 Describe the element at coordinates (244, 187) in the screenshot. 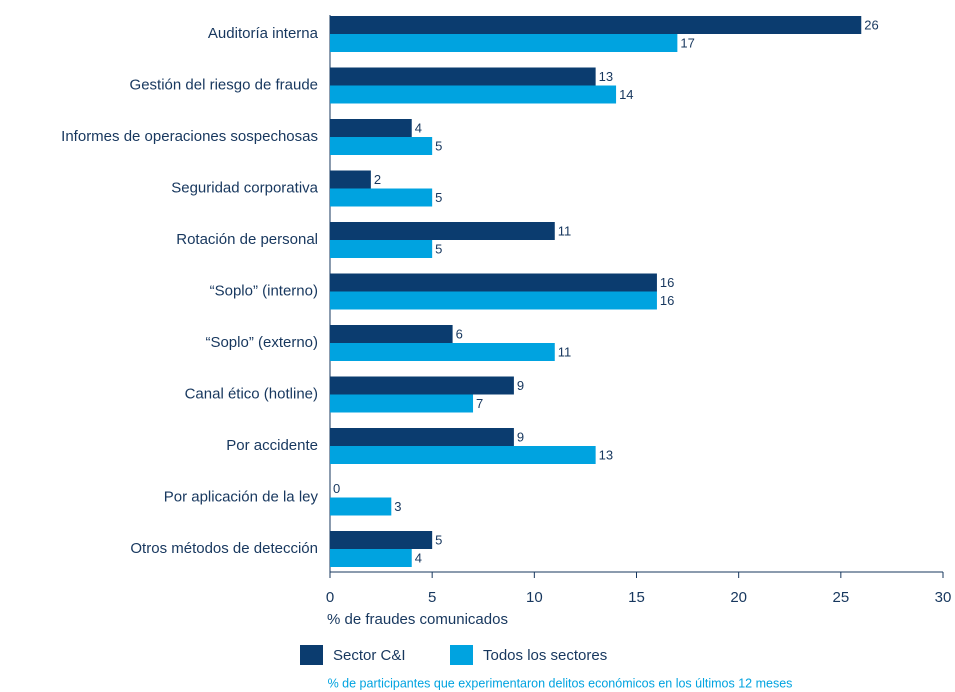

I see `category-label: Seguridad corporativa` at that location.